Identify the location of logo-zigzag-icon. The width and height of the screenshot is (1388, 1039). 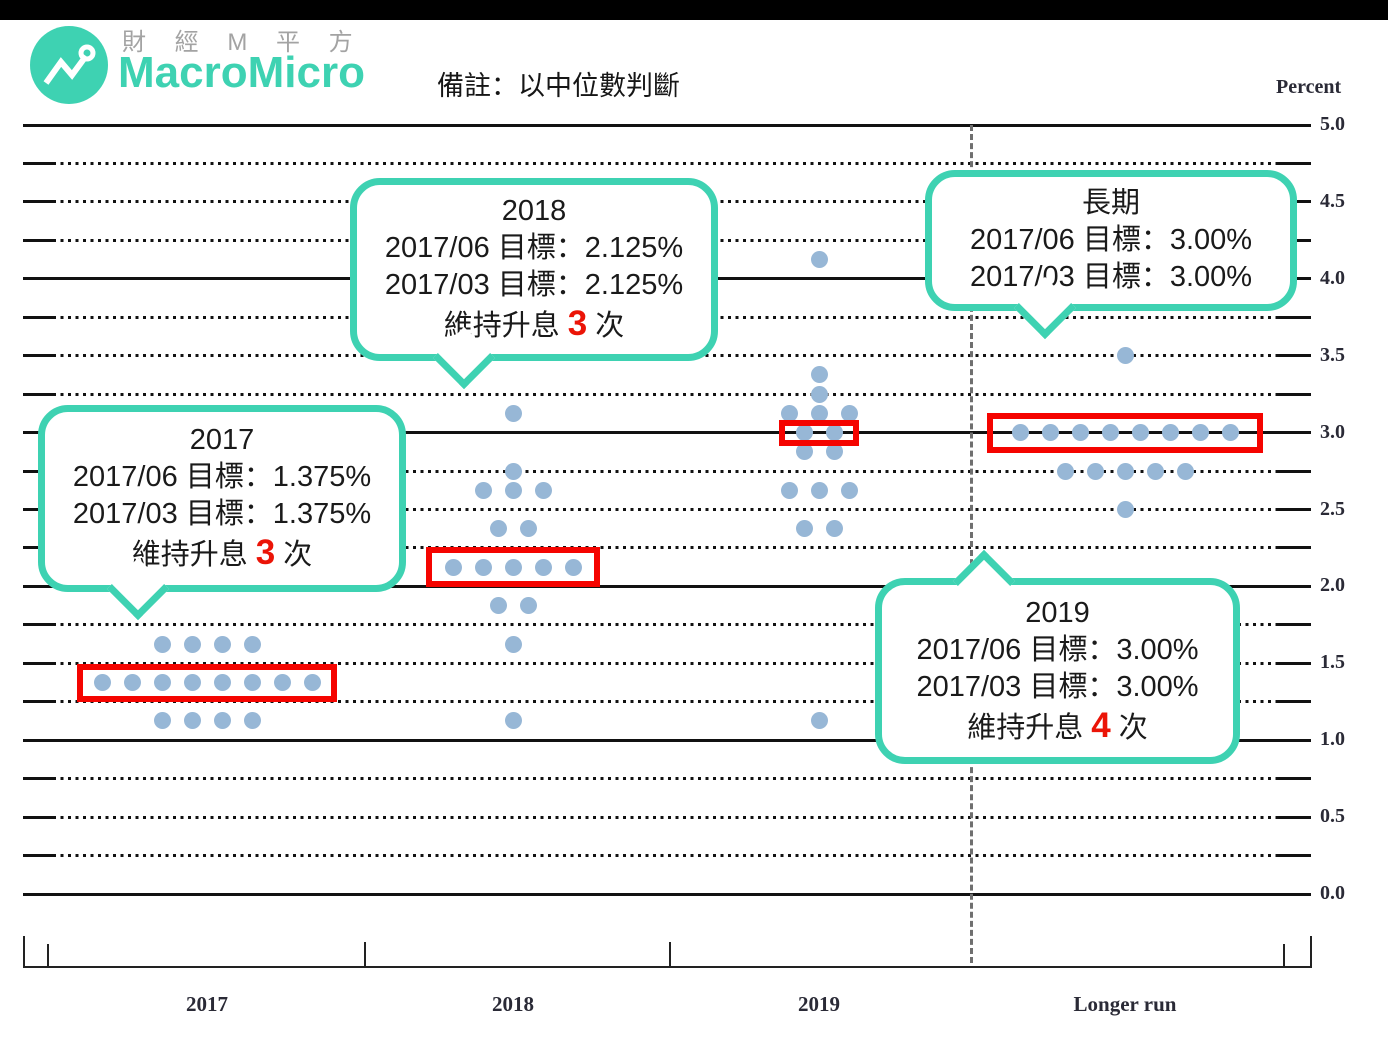
(69, 64).